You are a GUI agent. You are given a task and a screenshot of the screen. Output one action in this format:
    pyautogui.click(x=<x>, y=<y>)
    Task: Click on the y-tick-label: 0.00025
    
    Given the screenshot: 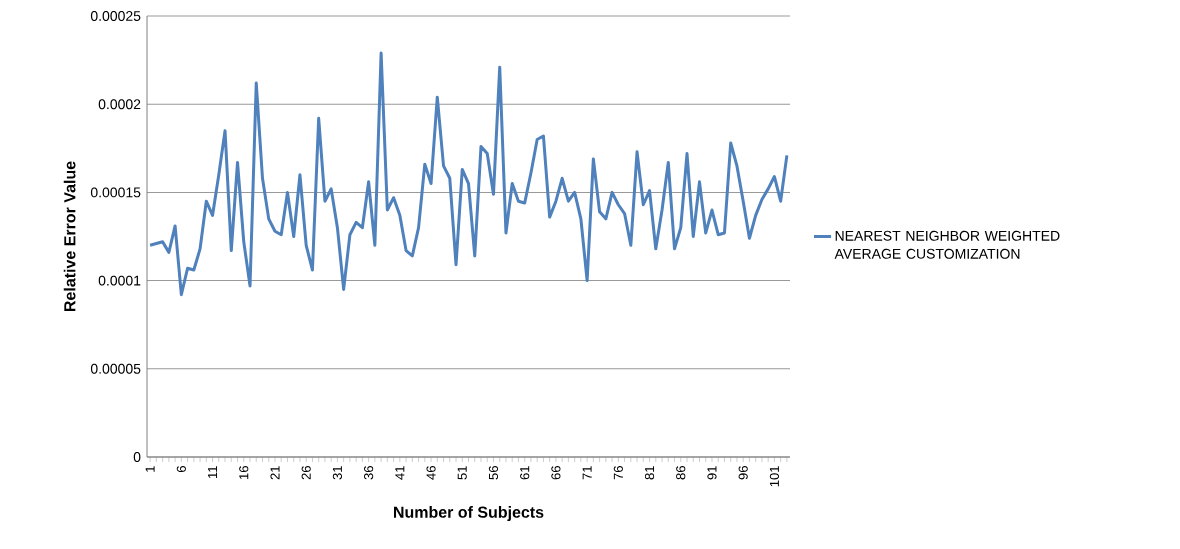 What is the action you would take?
    pyautogui.click(x=115, y=16)
    